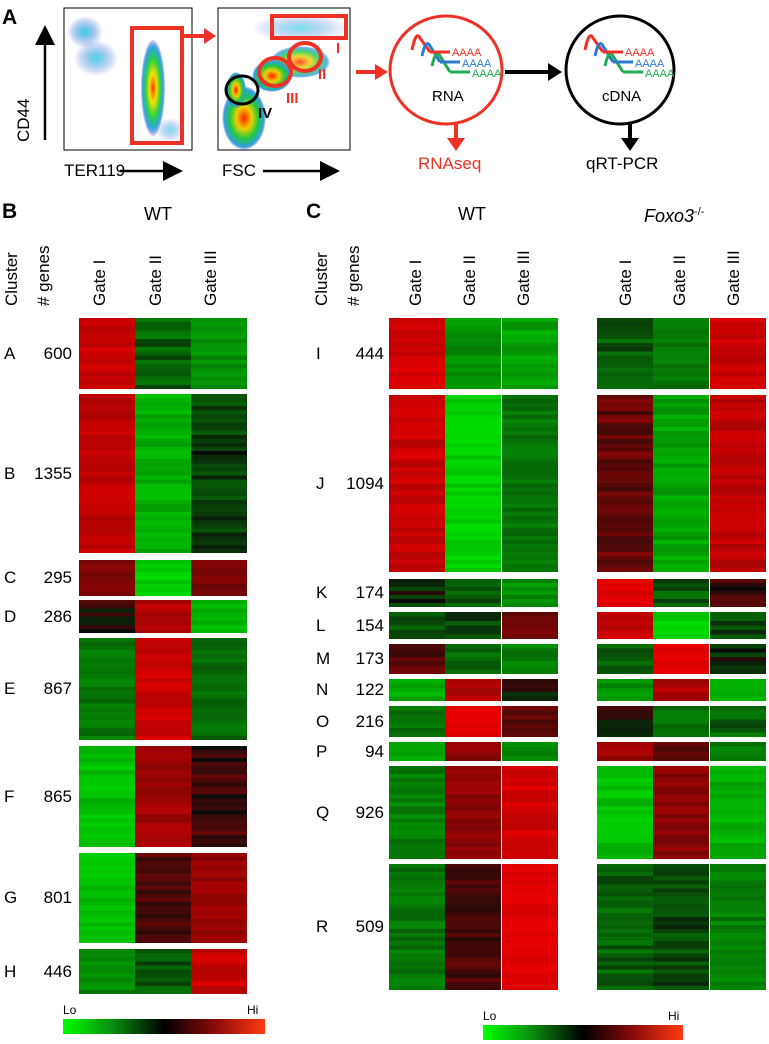 Image resolution: width=769 pixels, height=1044 pixels. What do you see at coordinates (11, 279) in the screenshot?
I see `panel-b-cluster-header: Cluster` at bounding box center [11, 279].